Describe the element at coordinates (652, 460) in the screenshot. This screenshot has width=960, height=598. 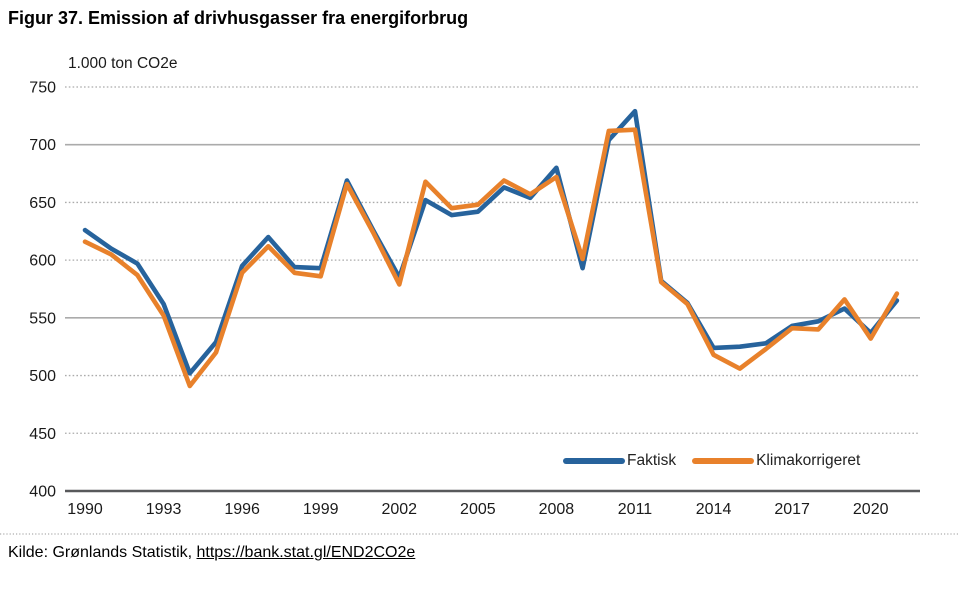
I see `legend-label-faktisk: Faktisk` at that location.